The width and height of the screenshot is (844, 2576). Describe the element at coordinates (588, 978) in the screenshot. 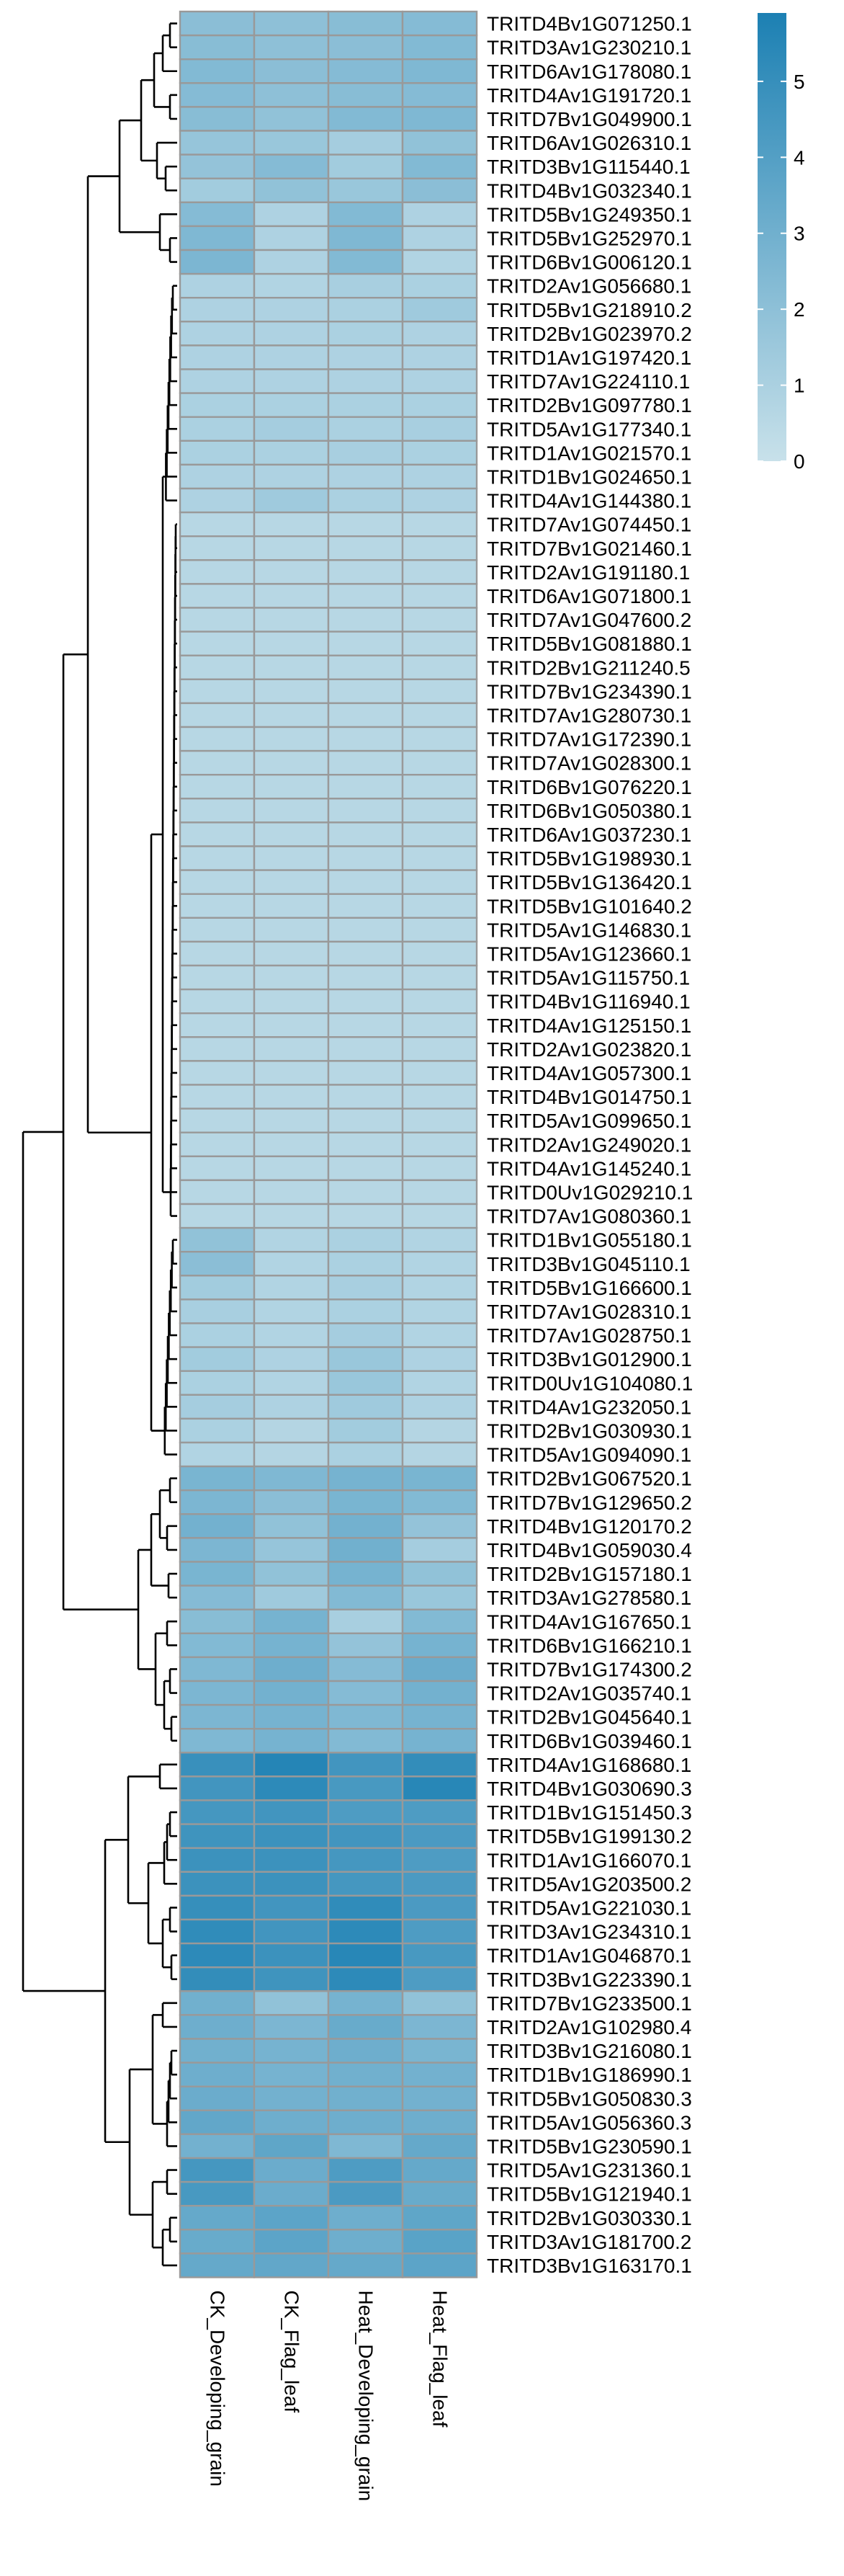

I see `row-label: TRITD5Av1G115750.1` at that location.